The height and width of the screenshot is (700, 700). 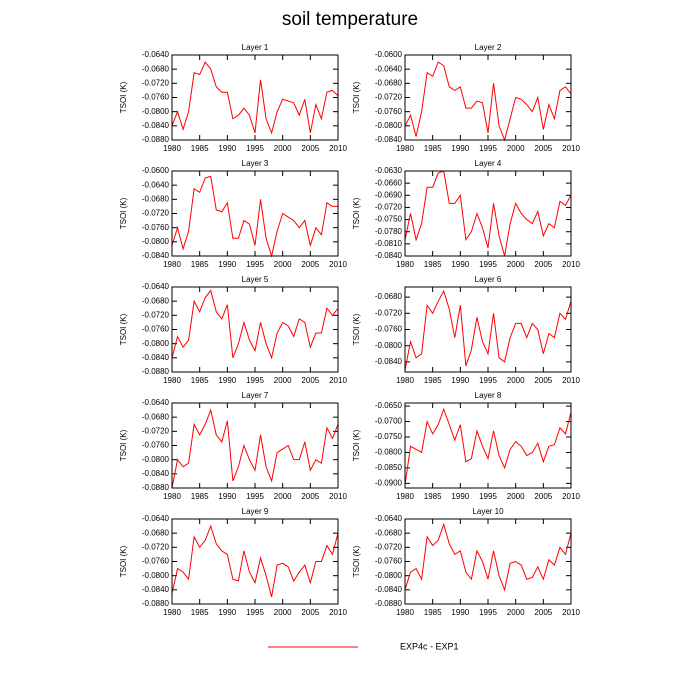 I want to click on legend-label: EXP4c - EXP1, so click(x=429, y=646).